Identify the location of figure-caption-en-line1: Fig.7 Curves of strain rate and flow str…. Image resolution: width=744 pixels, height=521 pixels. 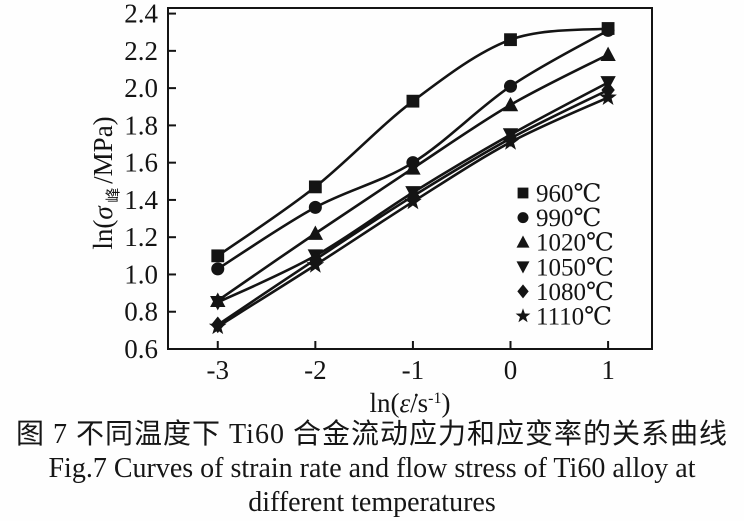
(372, 469).